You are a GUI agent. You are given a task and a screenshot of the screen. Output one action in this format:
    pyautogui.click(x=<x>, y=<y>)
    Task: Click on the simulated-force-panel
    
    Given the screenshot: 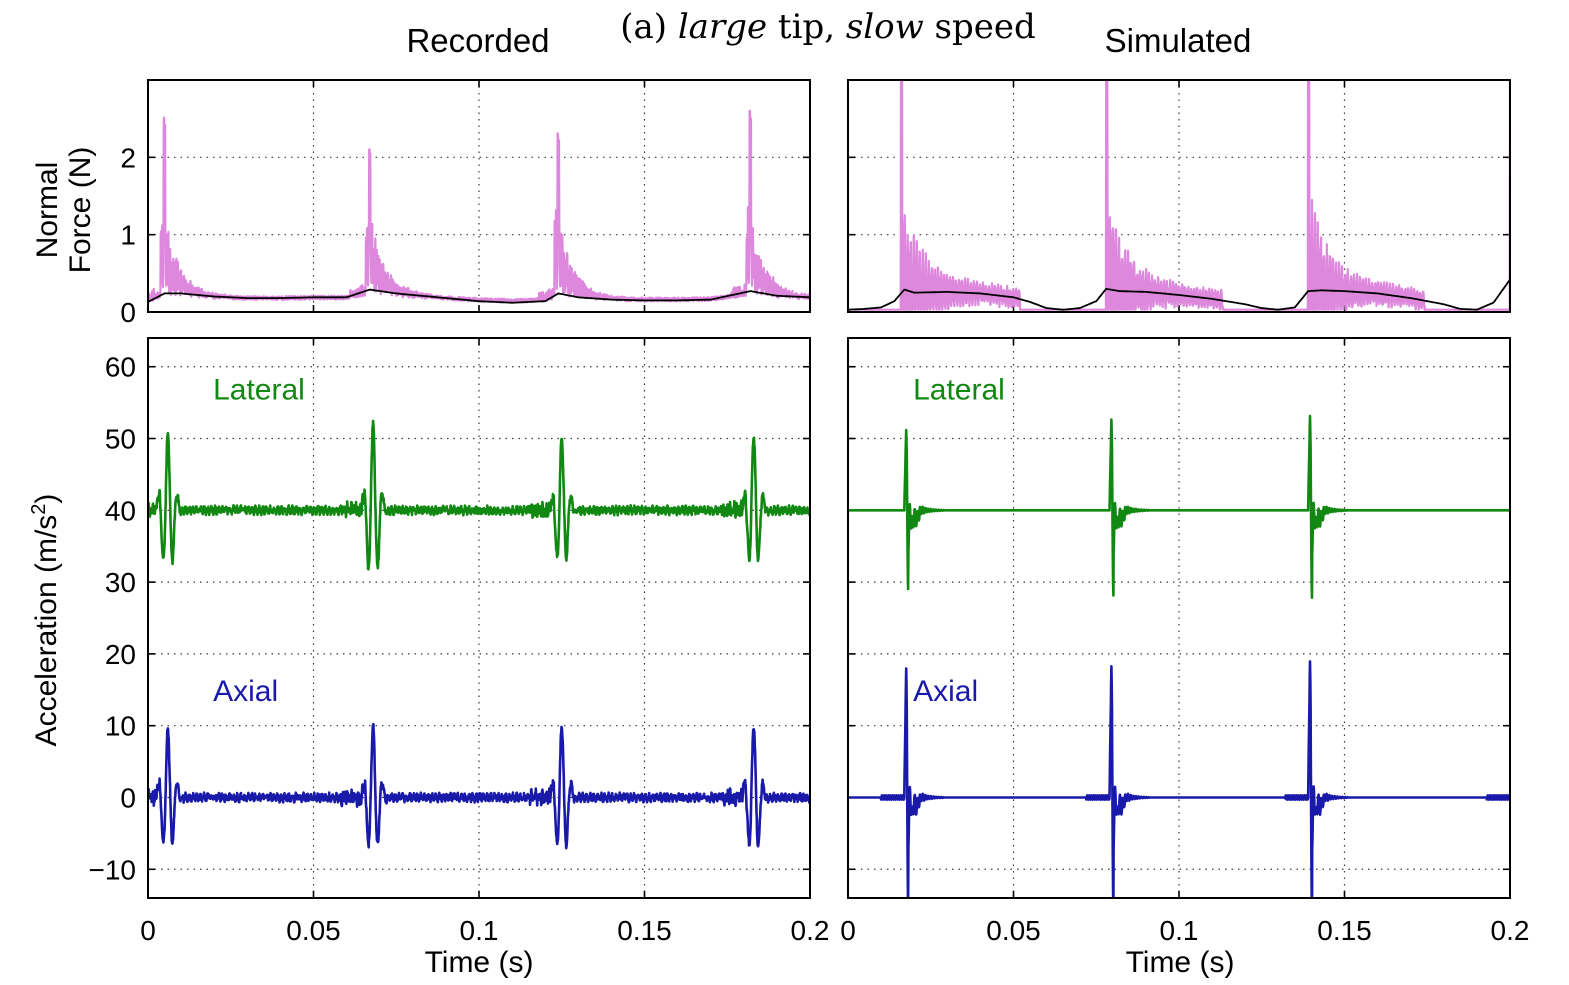 What is the action you would take?
    pyautogui.click(x=1179, y=196)
    